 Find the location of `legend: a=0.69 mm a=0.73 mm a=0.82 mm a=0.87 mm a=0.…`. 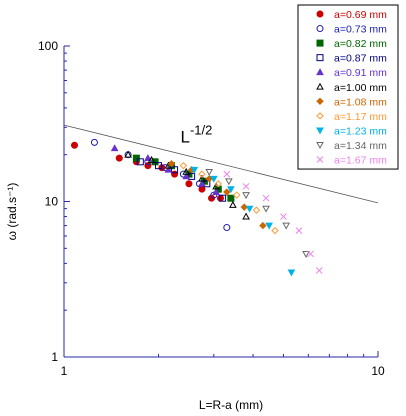

legend: a=0.69 mm a=0.73 mm a=0.82 mm a=0.87 mm a=0.… is located at coordinates (348, 87).